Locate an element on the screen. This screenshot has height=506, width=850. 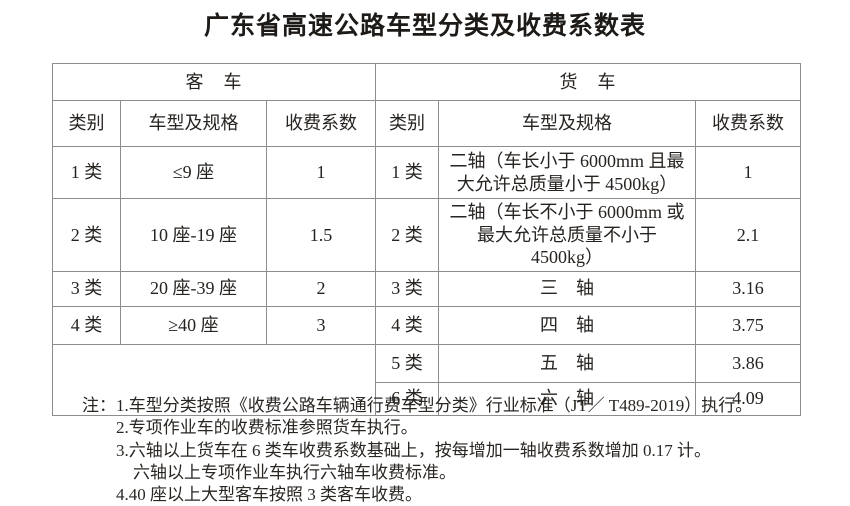
passenger-group-header: 客 车 is located at coordinates (214, 82).